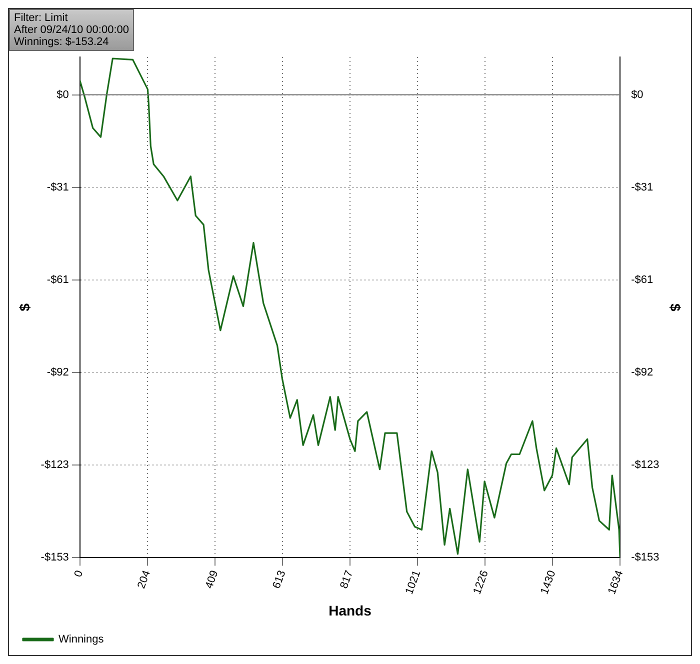 The height and width of the screenshot is (664, 700). What do you see at coordinates (645, 465) in the screenshot?
I see `y2-tick-label: -$123` at bounding box center [645, 465].